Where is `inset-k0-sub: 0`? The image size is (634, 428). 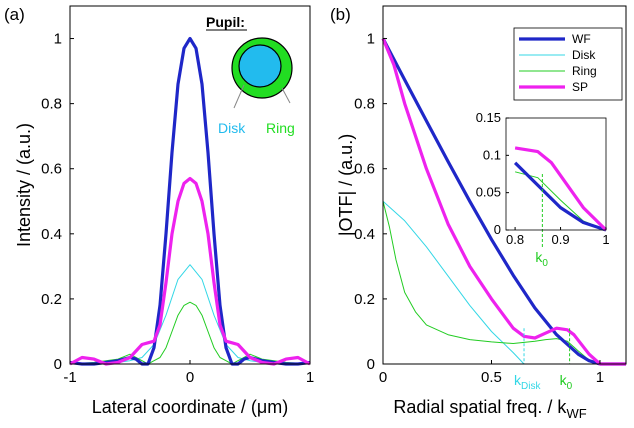
inset-k0-sub: 0 is located at coordinates (545, 263).